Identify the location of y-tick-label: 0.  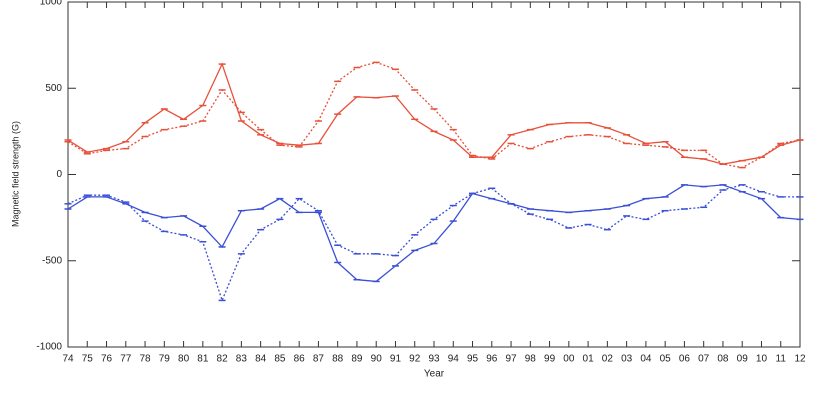
(59, 174).